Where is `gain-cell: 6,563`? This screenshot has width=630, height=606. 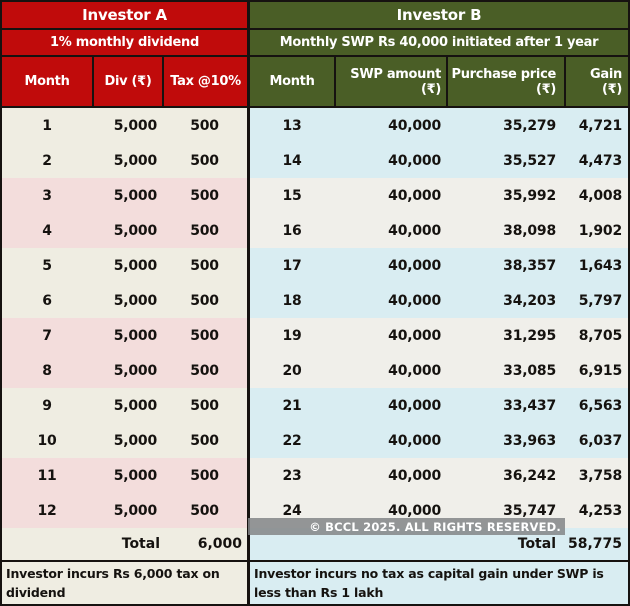
gain-cell: 6,563 is located at coordinates (600, 405).